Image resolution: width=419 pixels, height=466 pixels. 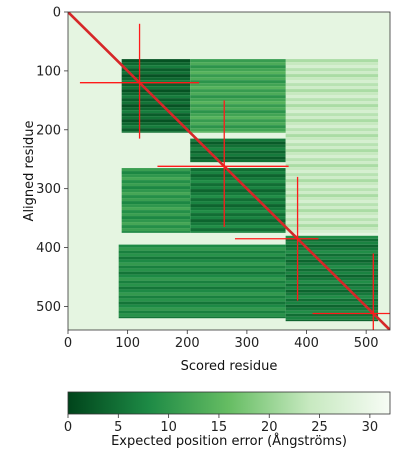 What do you see at coordinates (229, 403) in the screenshot?
I see `colorbar` at bounding box center [229, 403].